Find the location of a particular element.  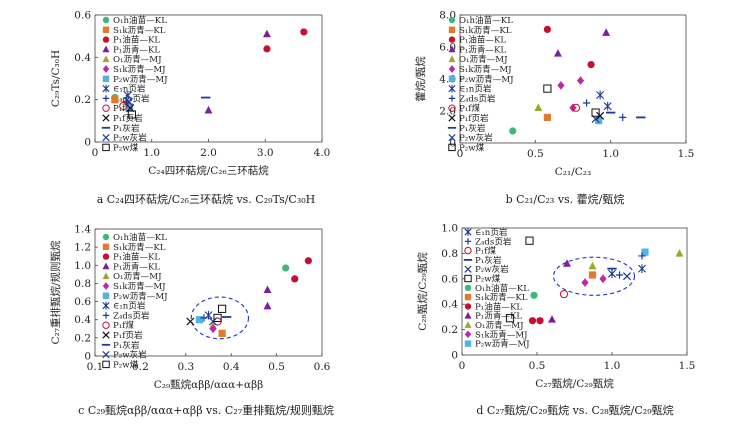

x-tick-label: 2.0 is located at coordinates (208, 153).